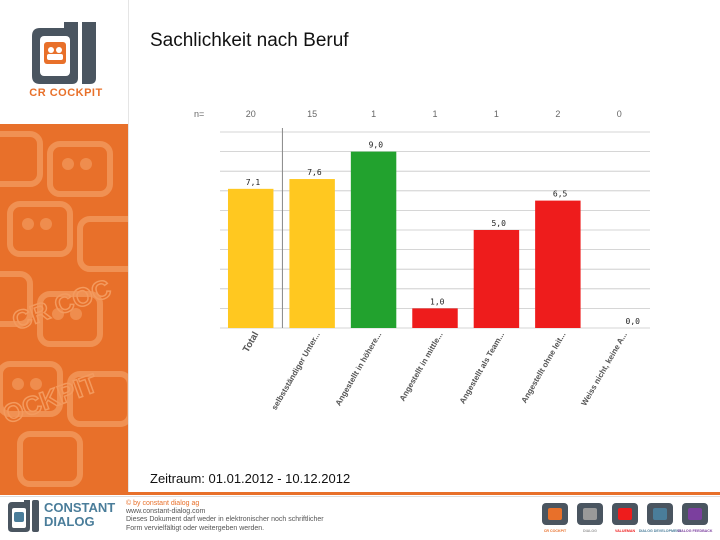 This screenshot has height=540, width=720. I want to click on cr-cockpit-logo-icon, so click(64, 53).